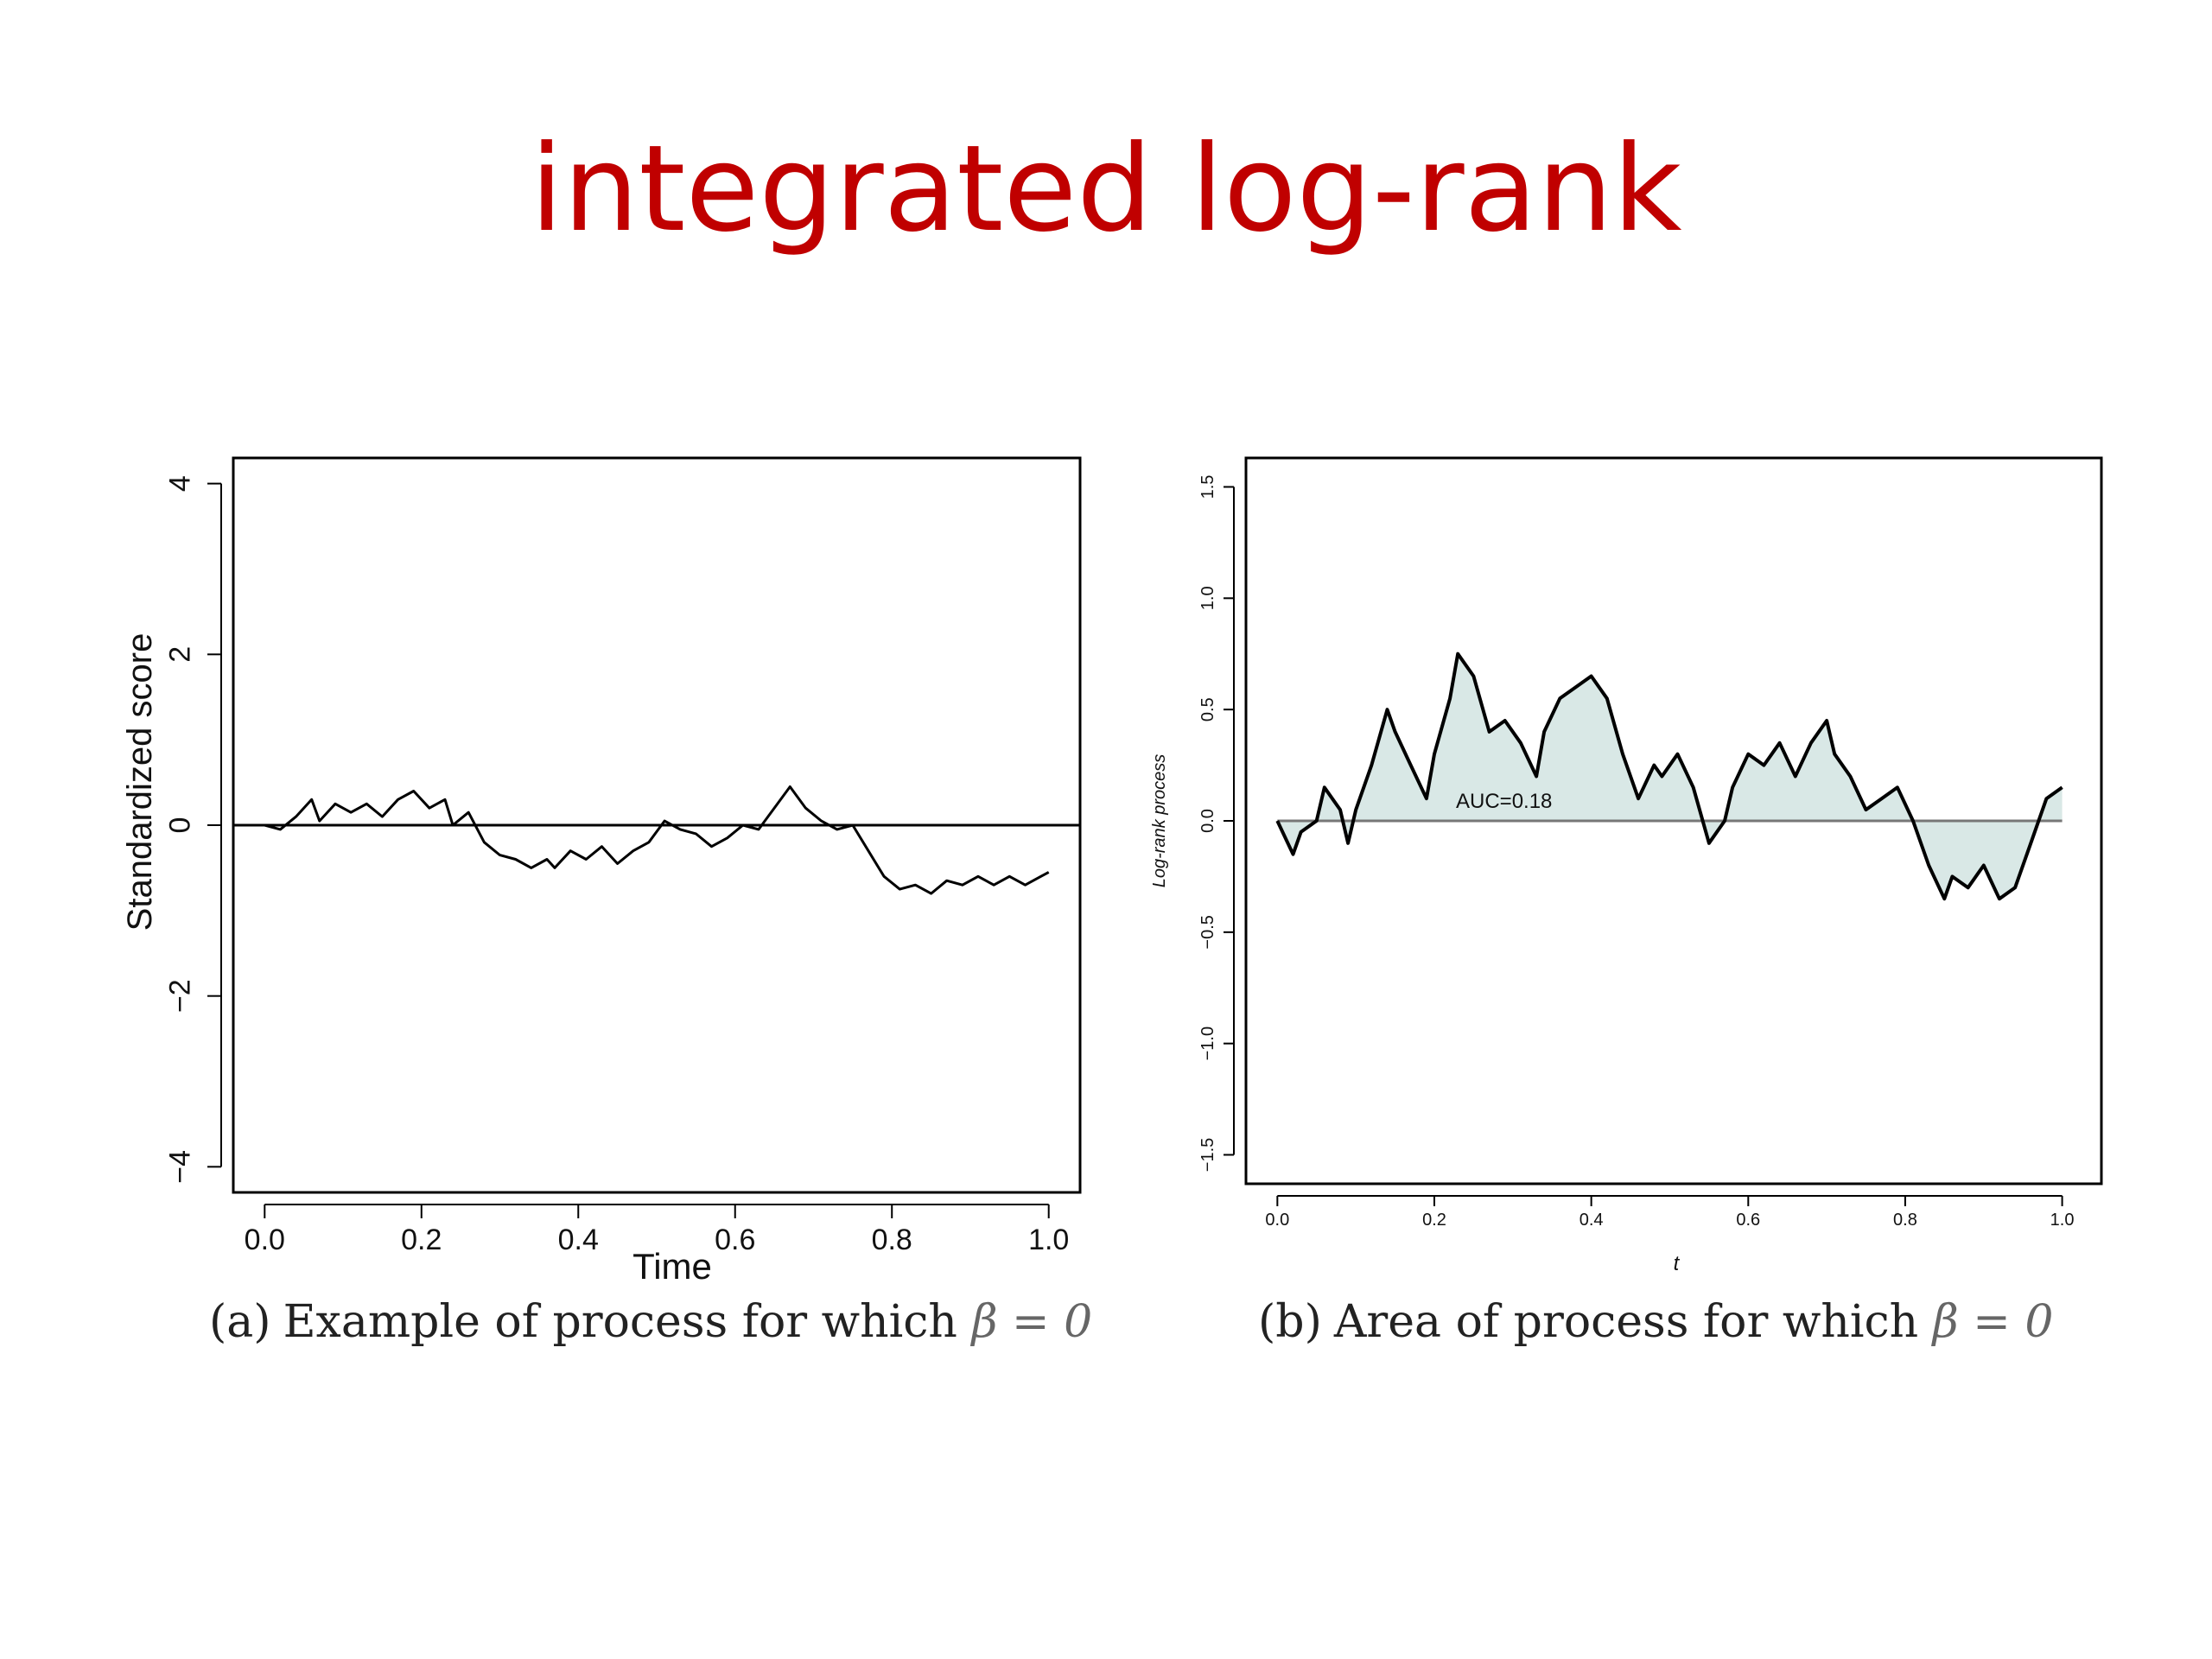 The image size is (2212, 1659). What do you see at coordinates (1504, 801) in the screenshot?
I see `chart-b-annotation: AUC=0.18` at bounding box center [1504, 801].